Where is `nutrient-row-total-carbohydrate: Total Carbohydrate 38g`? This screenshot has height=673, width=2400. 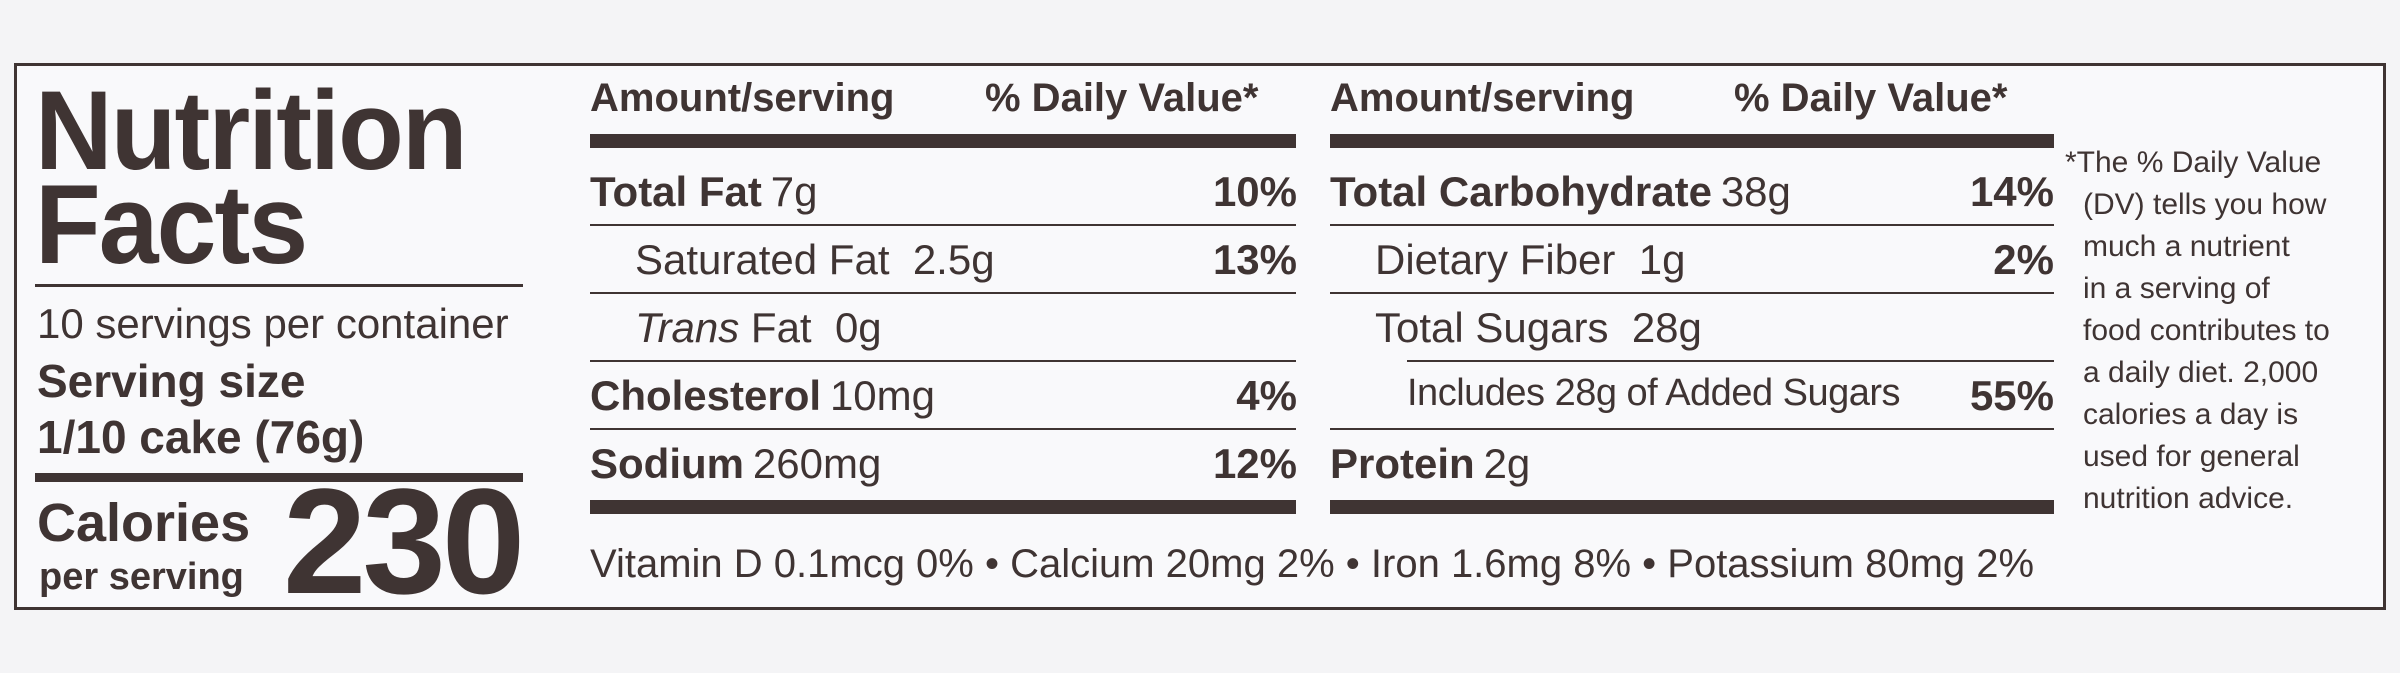
nutrient-row-total-carbohydrate: Total Carbohydrate 38g is located at coordinates (1560, 192).